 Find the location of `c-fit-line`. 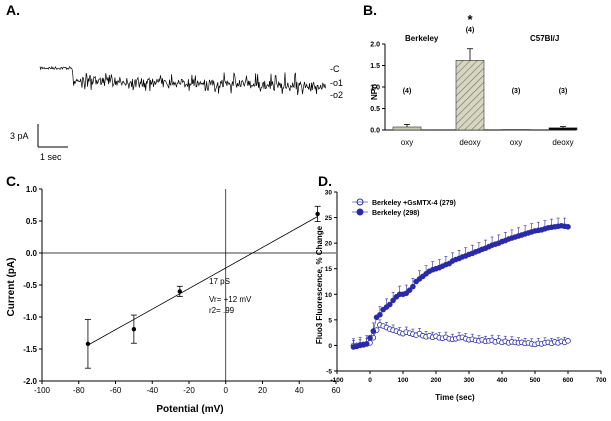

c-fit-line is located at coordinates (202, 281).